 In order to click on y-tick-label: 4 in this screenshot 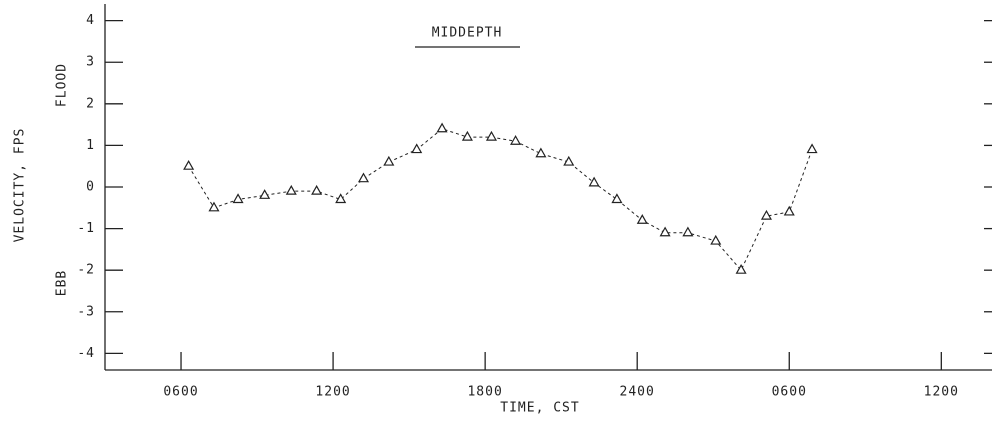, I will do `click(90, 20)`.